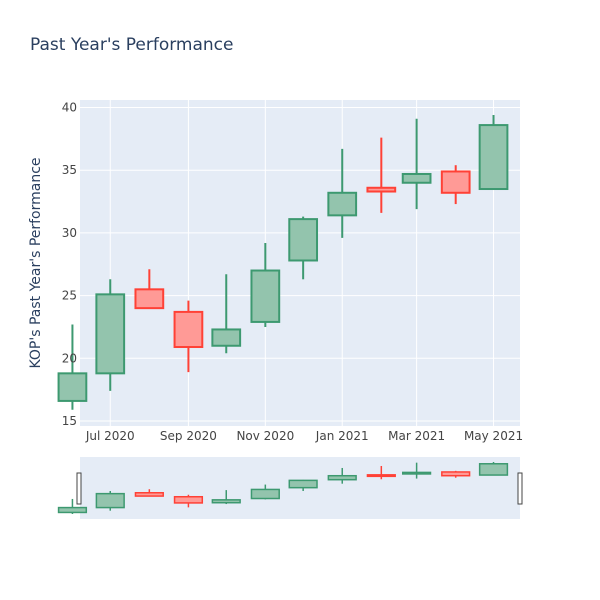  Describe the element at coordinates (69, 264) in the screenshot. I see `y-axis: 15 20 25 30 35 40` at that location.